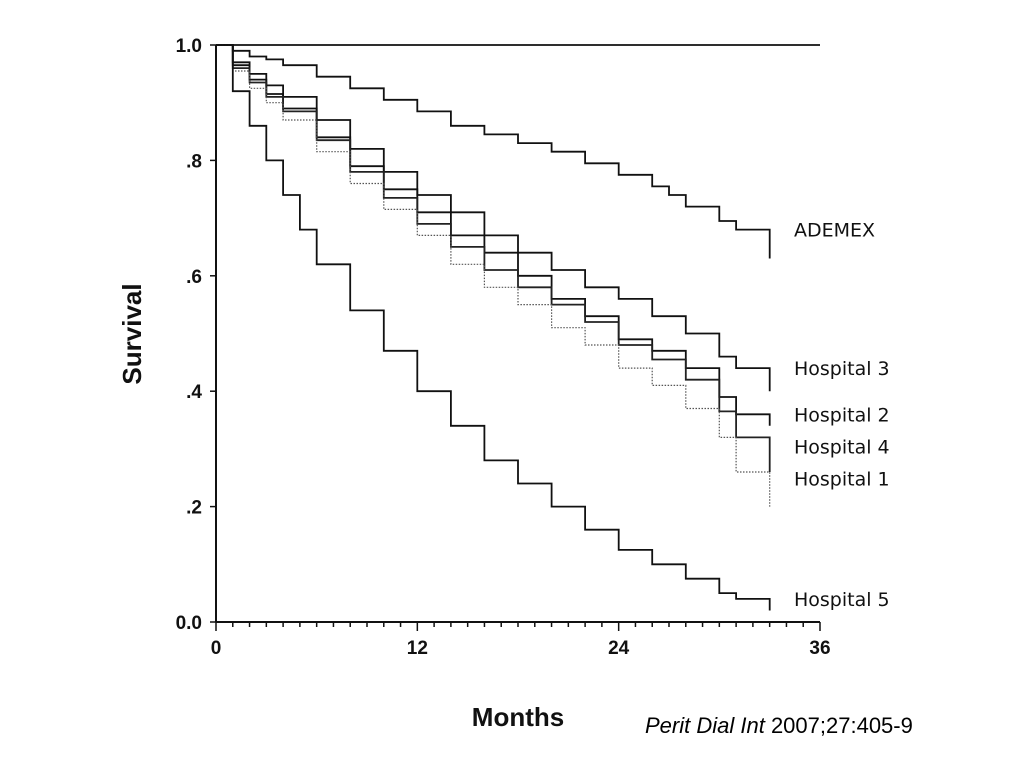 This screenshot has height=768, width=1024. Describe the element at coordinates (518, 717) in the screenshot. I see `x-axis-title: Months` at that location.